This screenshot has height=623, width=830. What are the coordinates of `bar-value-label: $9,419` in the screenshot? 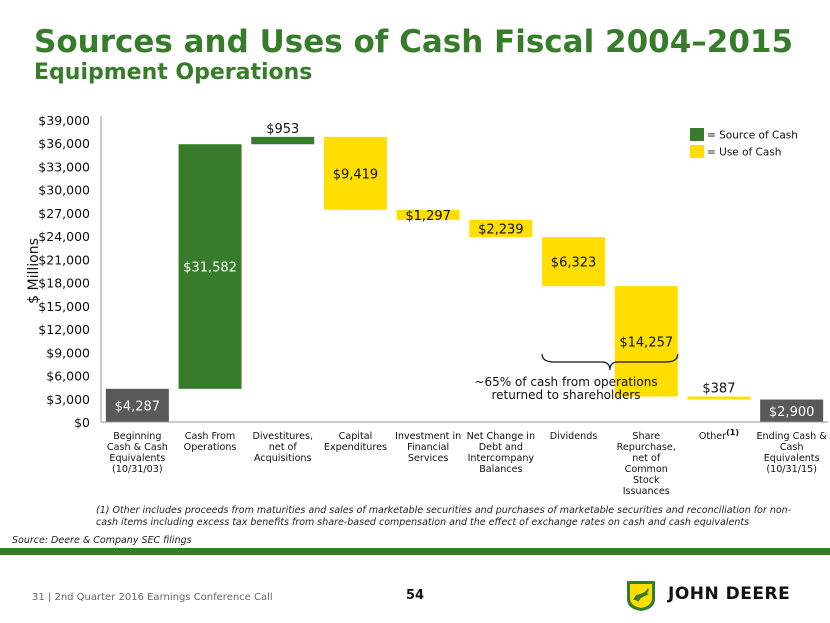 It's located at (356, 174).